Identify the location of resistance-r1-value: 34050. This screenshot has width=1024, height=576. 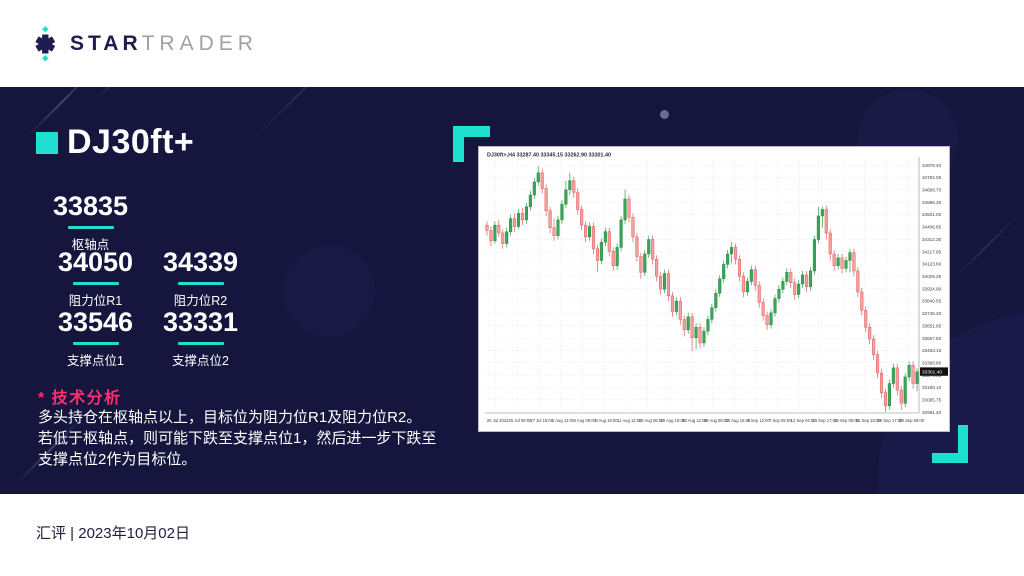
(95, 262).